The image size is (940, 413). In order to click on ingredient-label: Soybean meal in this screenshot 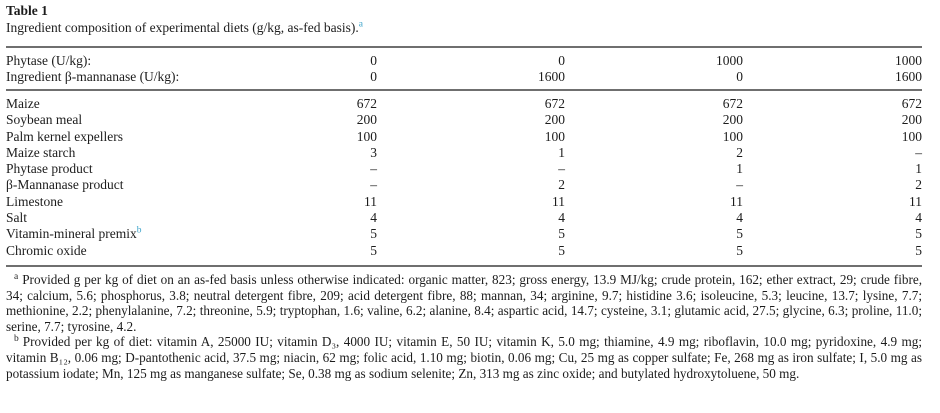, I will do `click(44, 120)`.